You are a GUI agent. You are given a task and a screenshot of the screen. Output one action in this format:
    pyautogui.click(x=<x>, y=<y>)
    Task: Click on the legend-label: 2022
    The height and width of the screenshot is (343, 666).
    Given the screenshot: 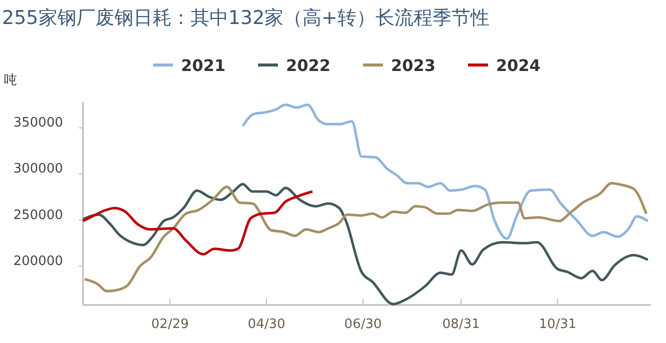 What is the action you would take?
    pyautogui.click(x=308, y=65)
    